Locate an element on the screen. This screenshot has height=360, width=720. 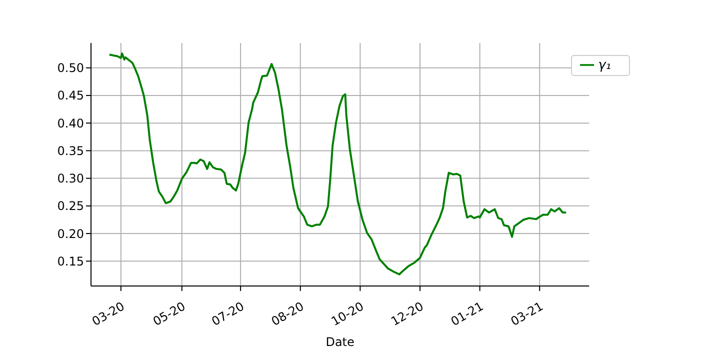
y-tick-label: 0.30 is located at coordinates (70, 179).